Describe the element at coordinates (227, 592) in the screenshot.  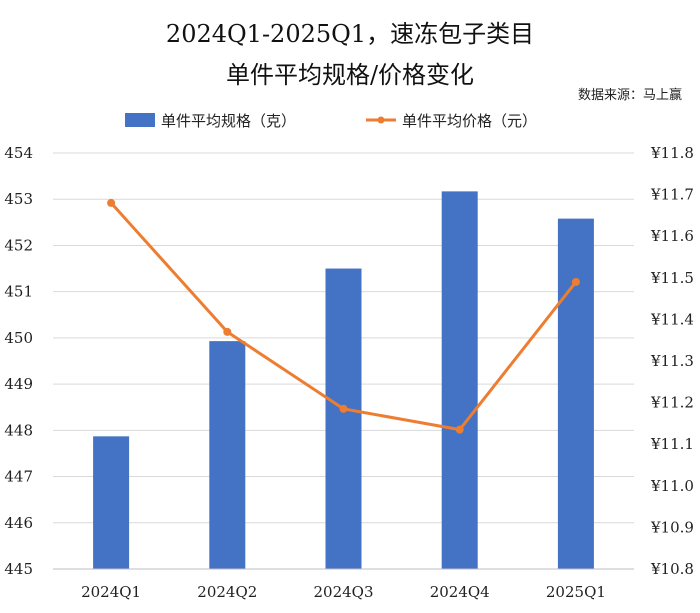
I see `x-tick-label: 2024Q2` at that location.